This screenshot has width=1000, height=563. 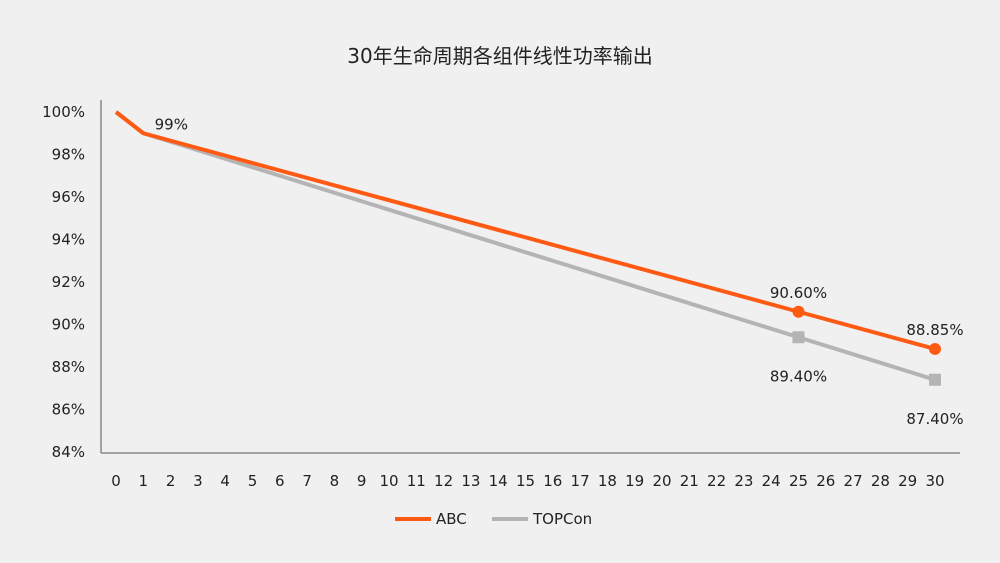 I want to click on y-tick-label: 98%, so click(x=68, y=155).